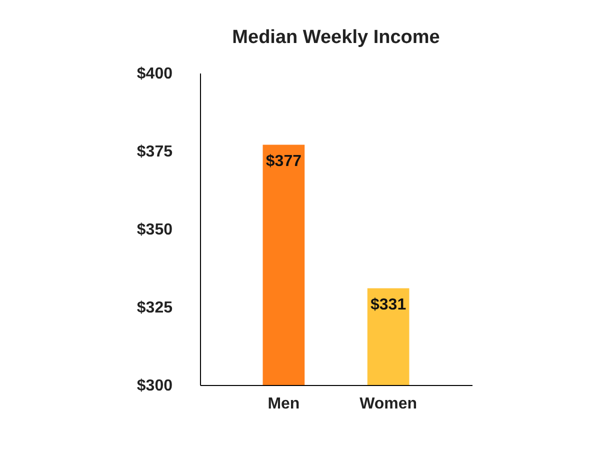 The image size is (600, 450). I want to click on x-tick-label: Women, so click(389, 404).